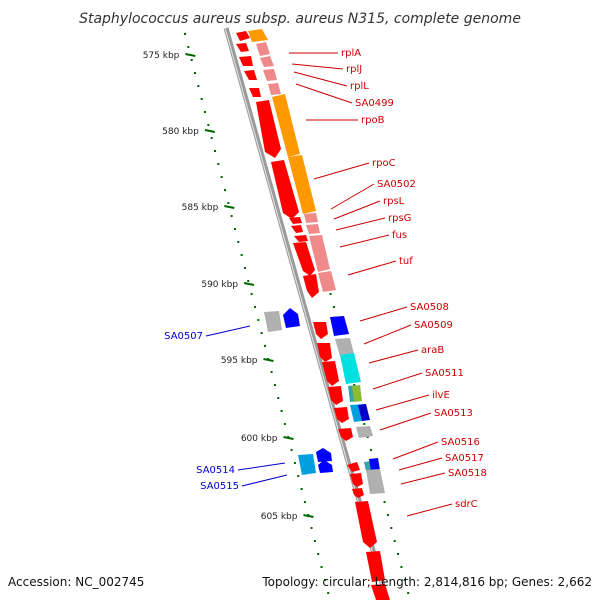 The height and width of the screenshot is (600, 600). I want to click on ruler-tick-label: 585 kbp, so click(200, 208).